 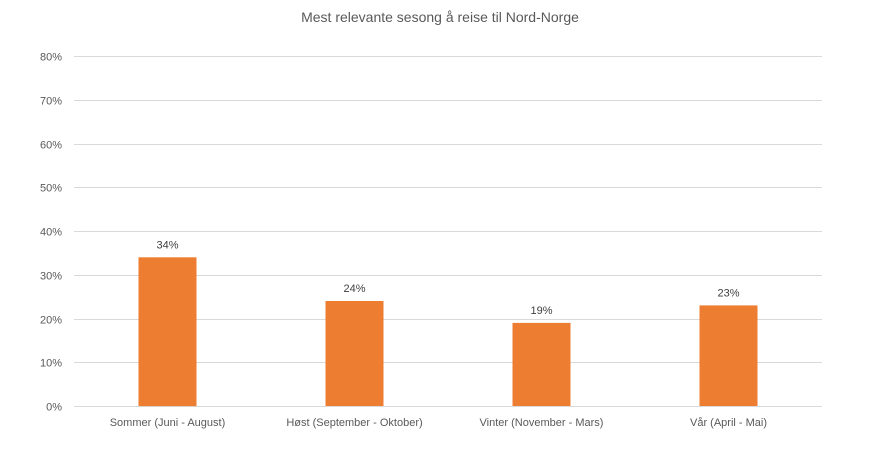 What do you see at coordinates (51, 321) in the screenshot?
I see `y-tick-label: 20%` at bounding box center [51, 321].